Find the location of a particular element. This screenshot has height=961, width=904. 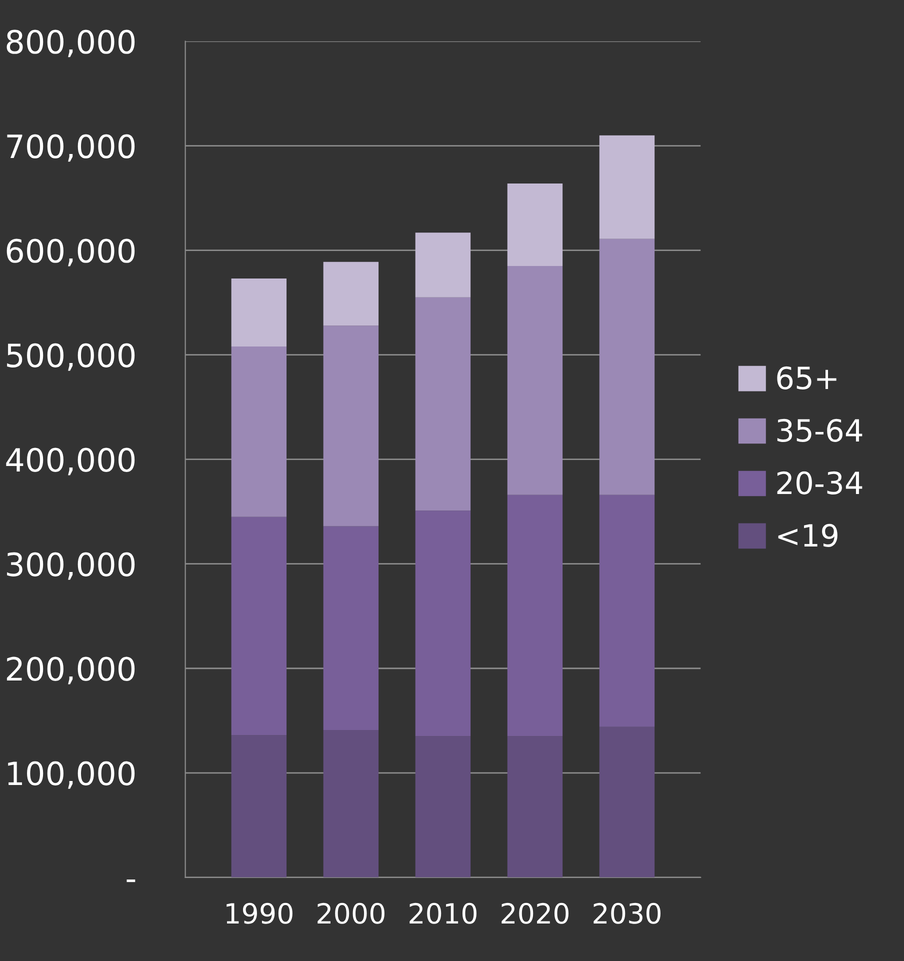

y-tick-label: 800,000 is located at coordinates (70, 44).